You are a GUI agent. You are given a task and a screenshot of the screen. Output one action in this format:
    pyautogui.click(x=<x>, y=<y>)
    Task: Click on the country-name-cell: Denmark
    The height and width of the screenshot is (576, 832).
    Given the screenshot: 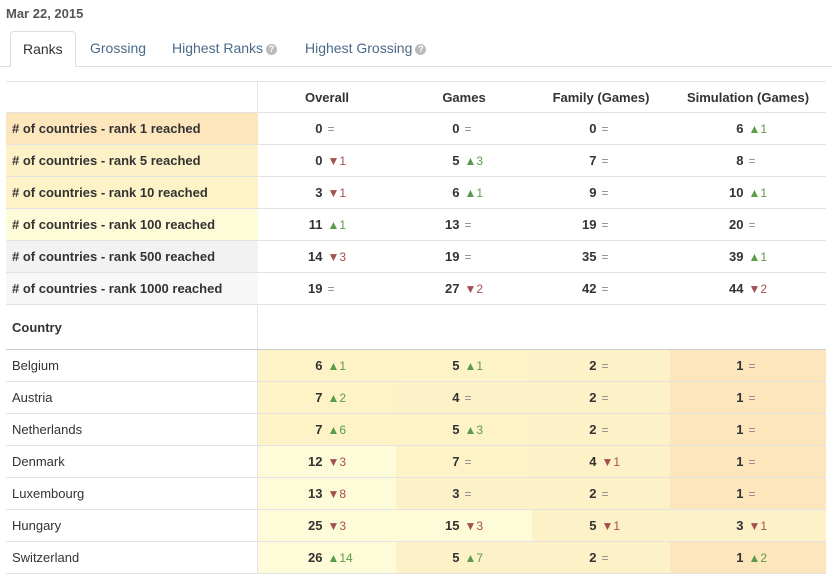 What is the action you would take?
    pyautogui.click(x=132, y=461)
    